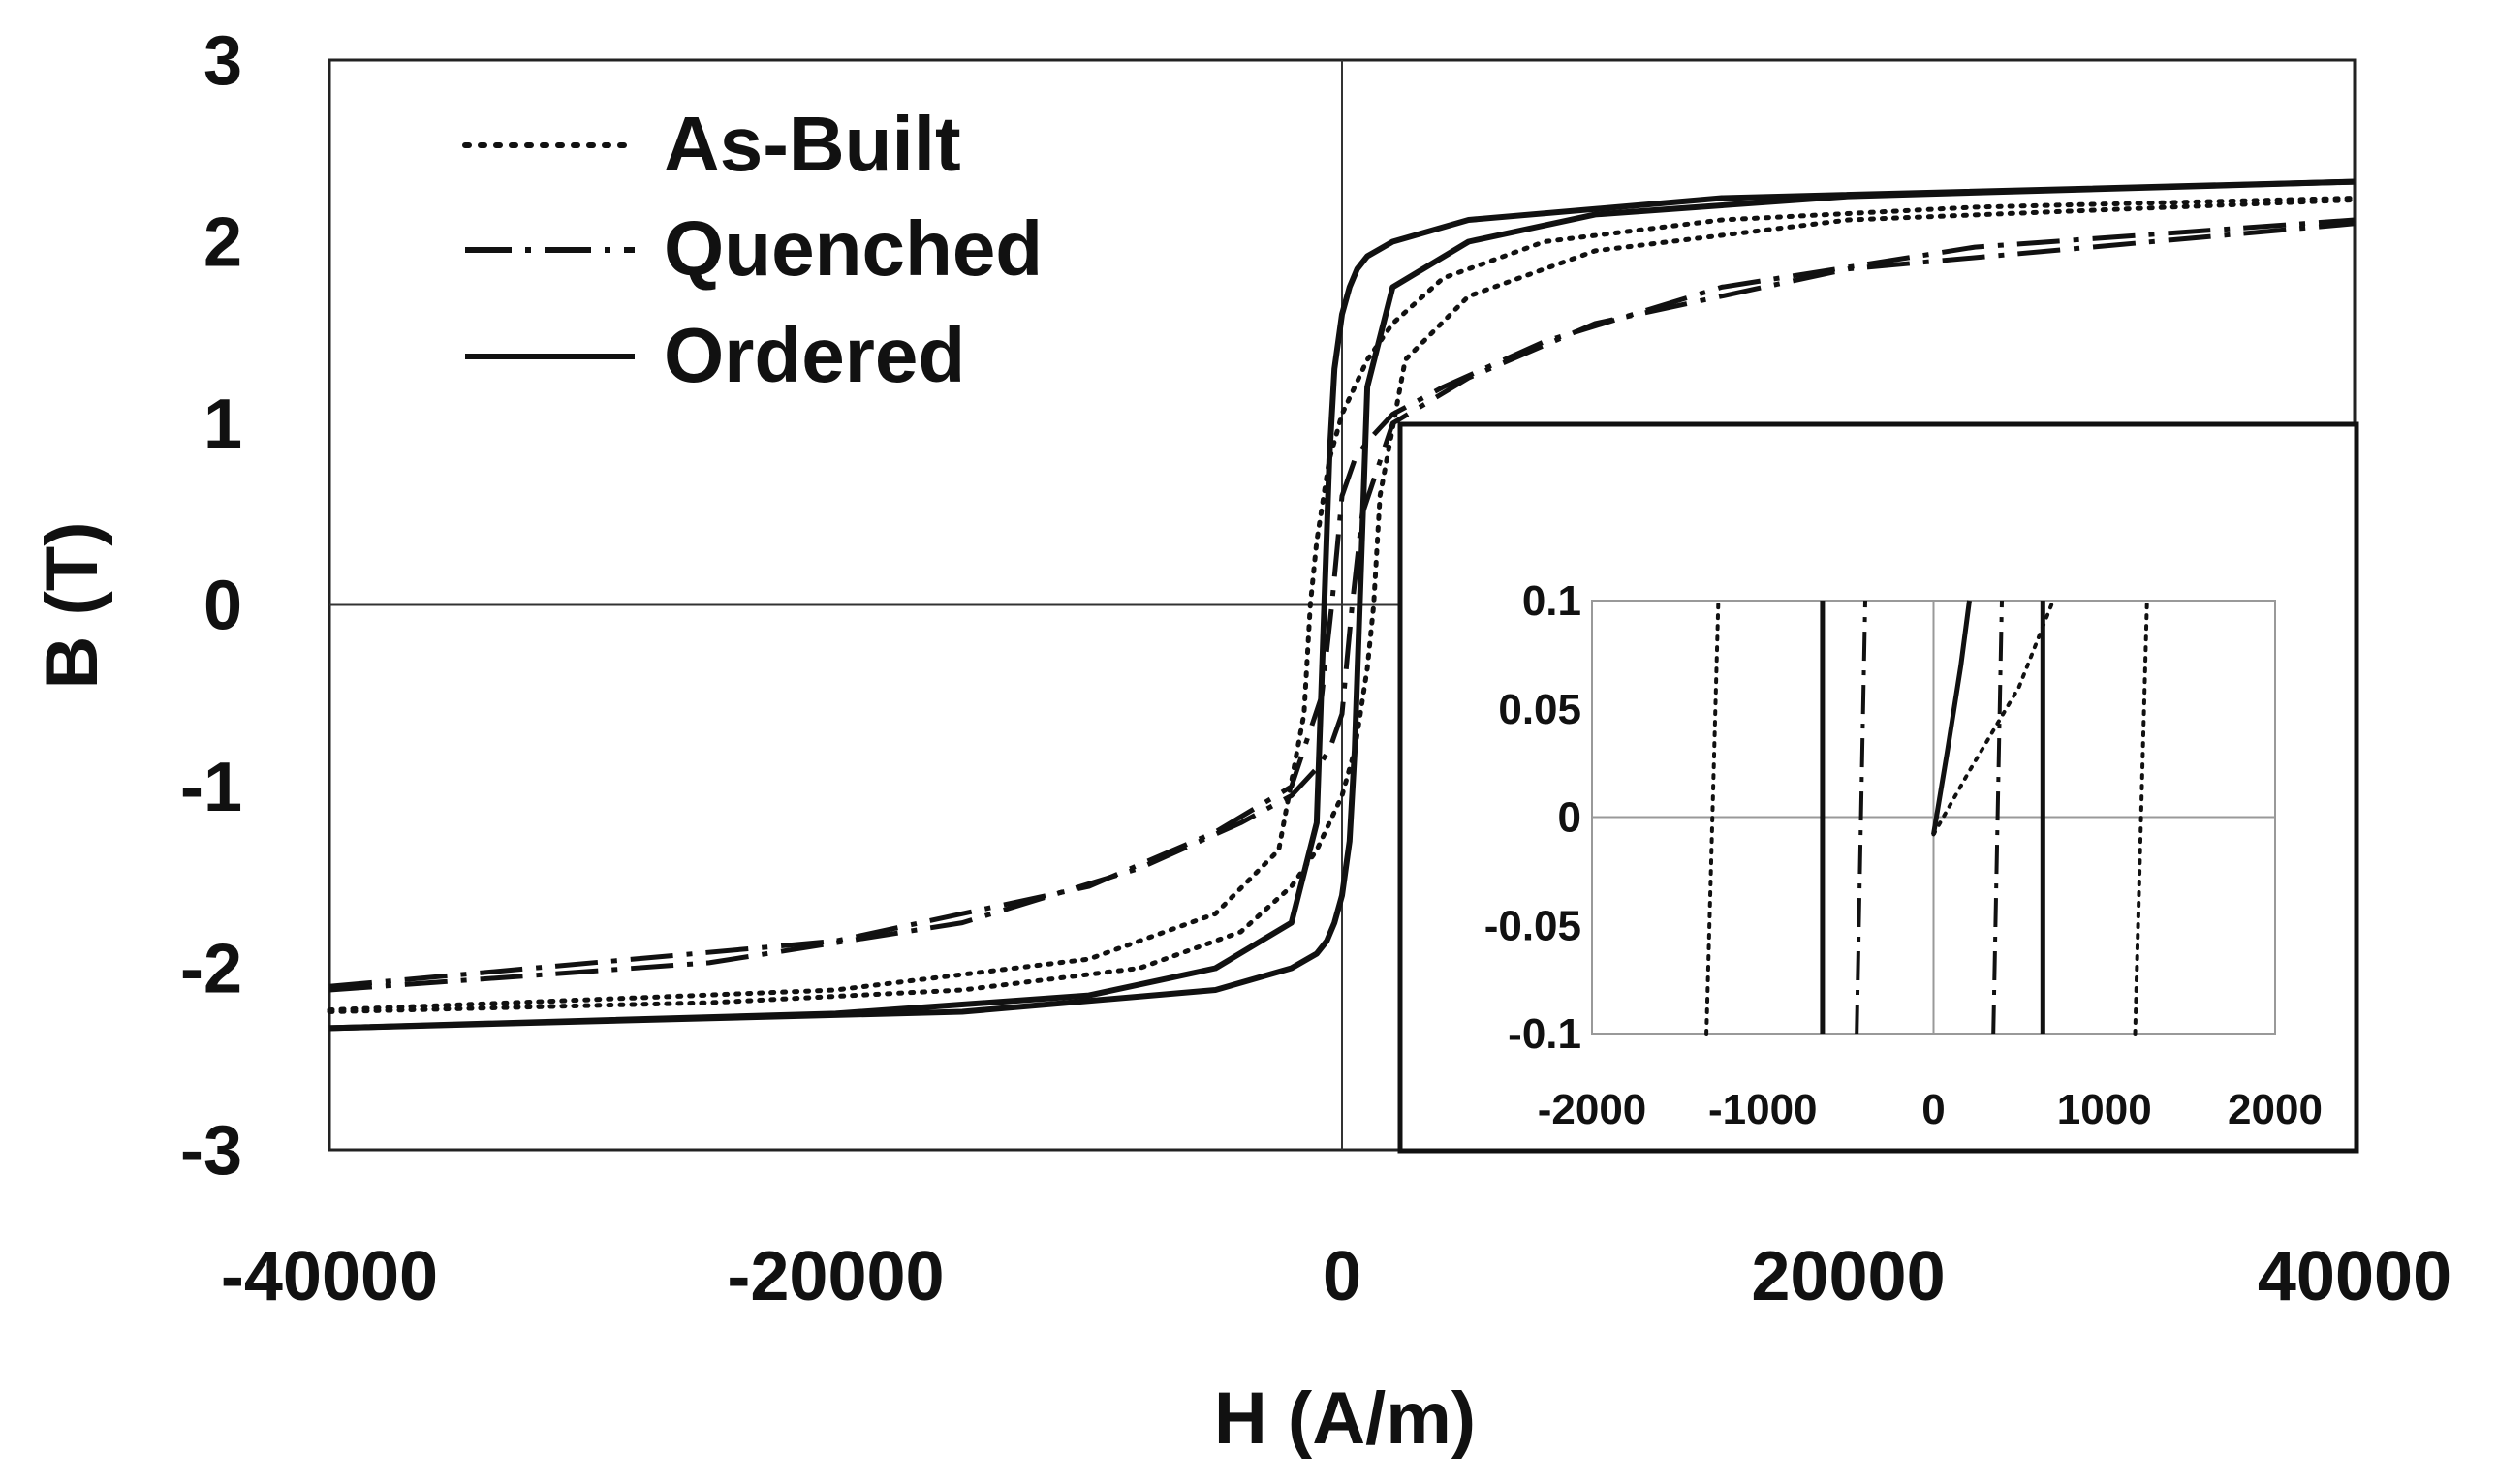 This screenshot has height=1484, width=2497. What do you see at coordinates (853, 248) in the screenshot?
I see `legend-label-quenched: Quenched` at bounding box center [853, 248].